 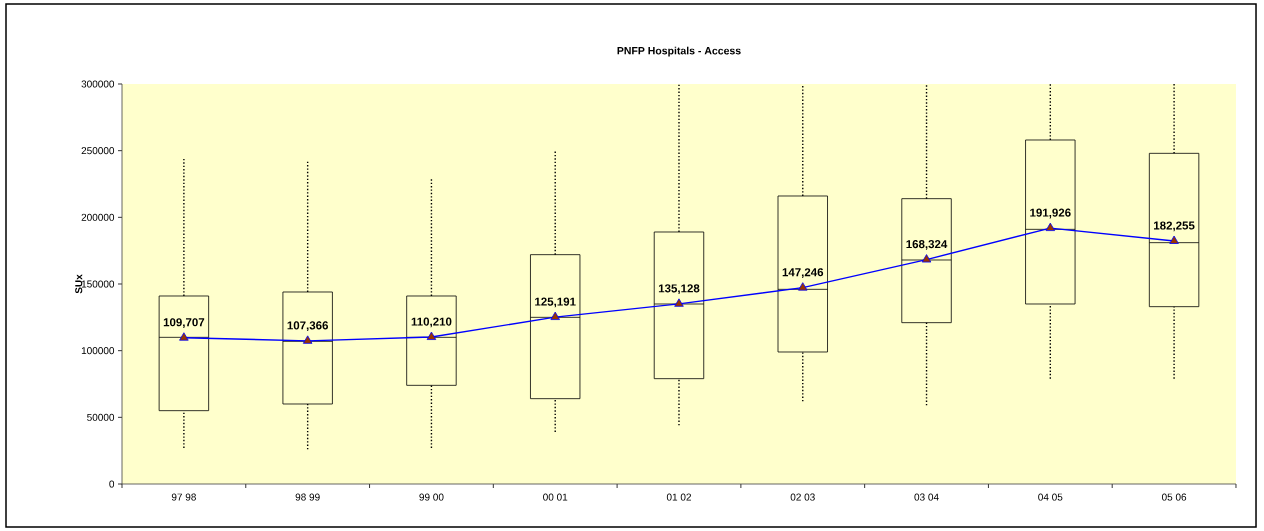 What do you see at coordinates (803, 273) in the screenshot?
I see `data-label: 147,246` at bounding box center [803, 273].